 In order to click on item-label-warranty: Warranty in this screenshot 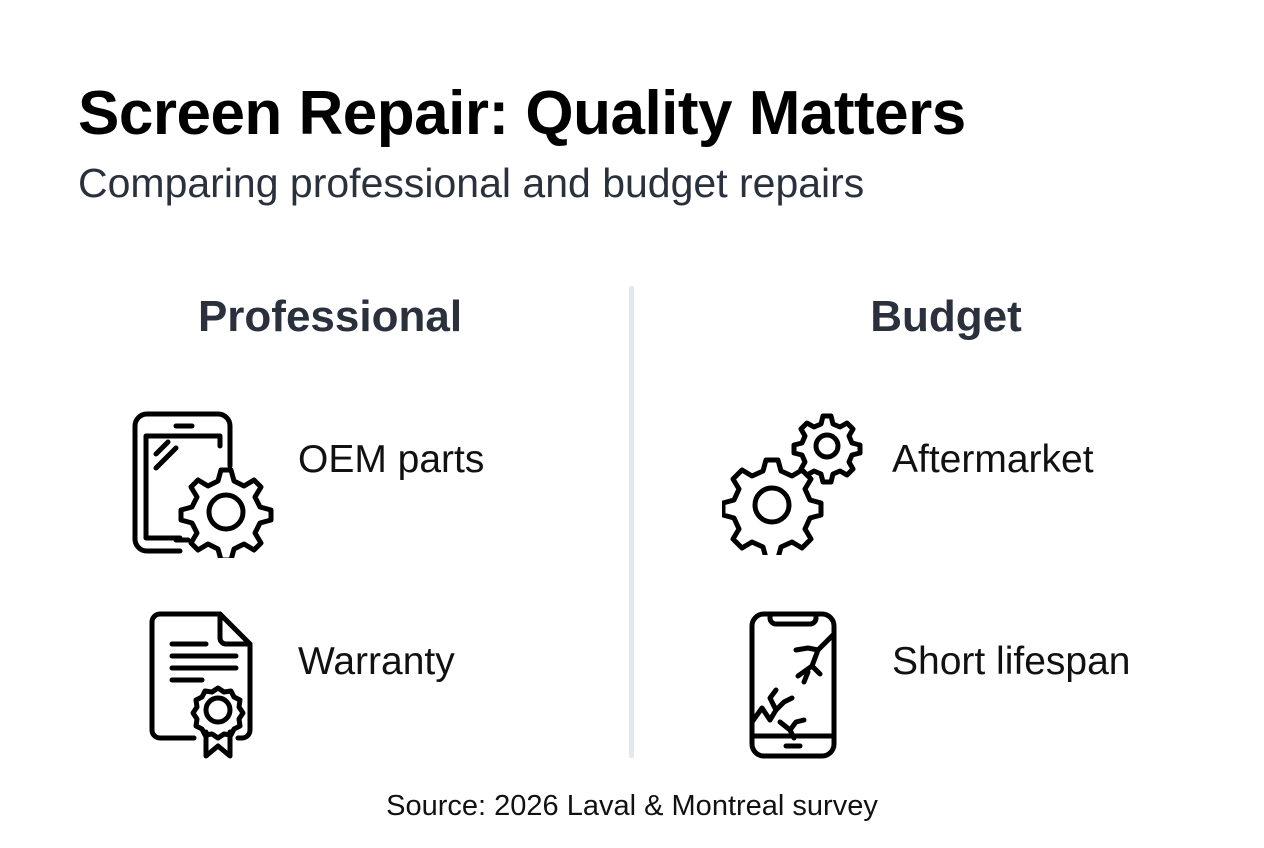, I will do `click(376, 661)`.